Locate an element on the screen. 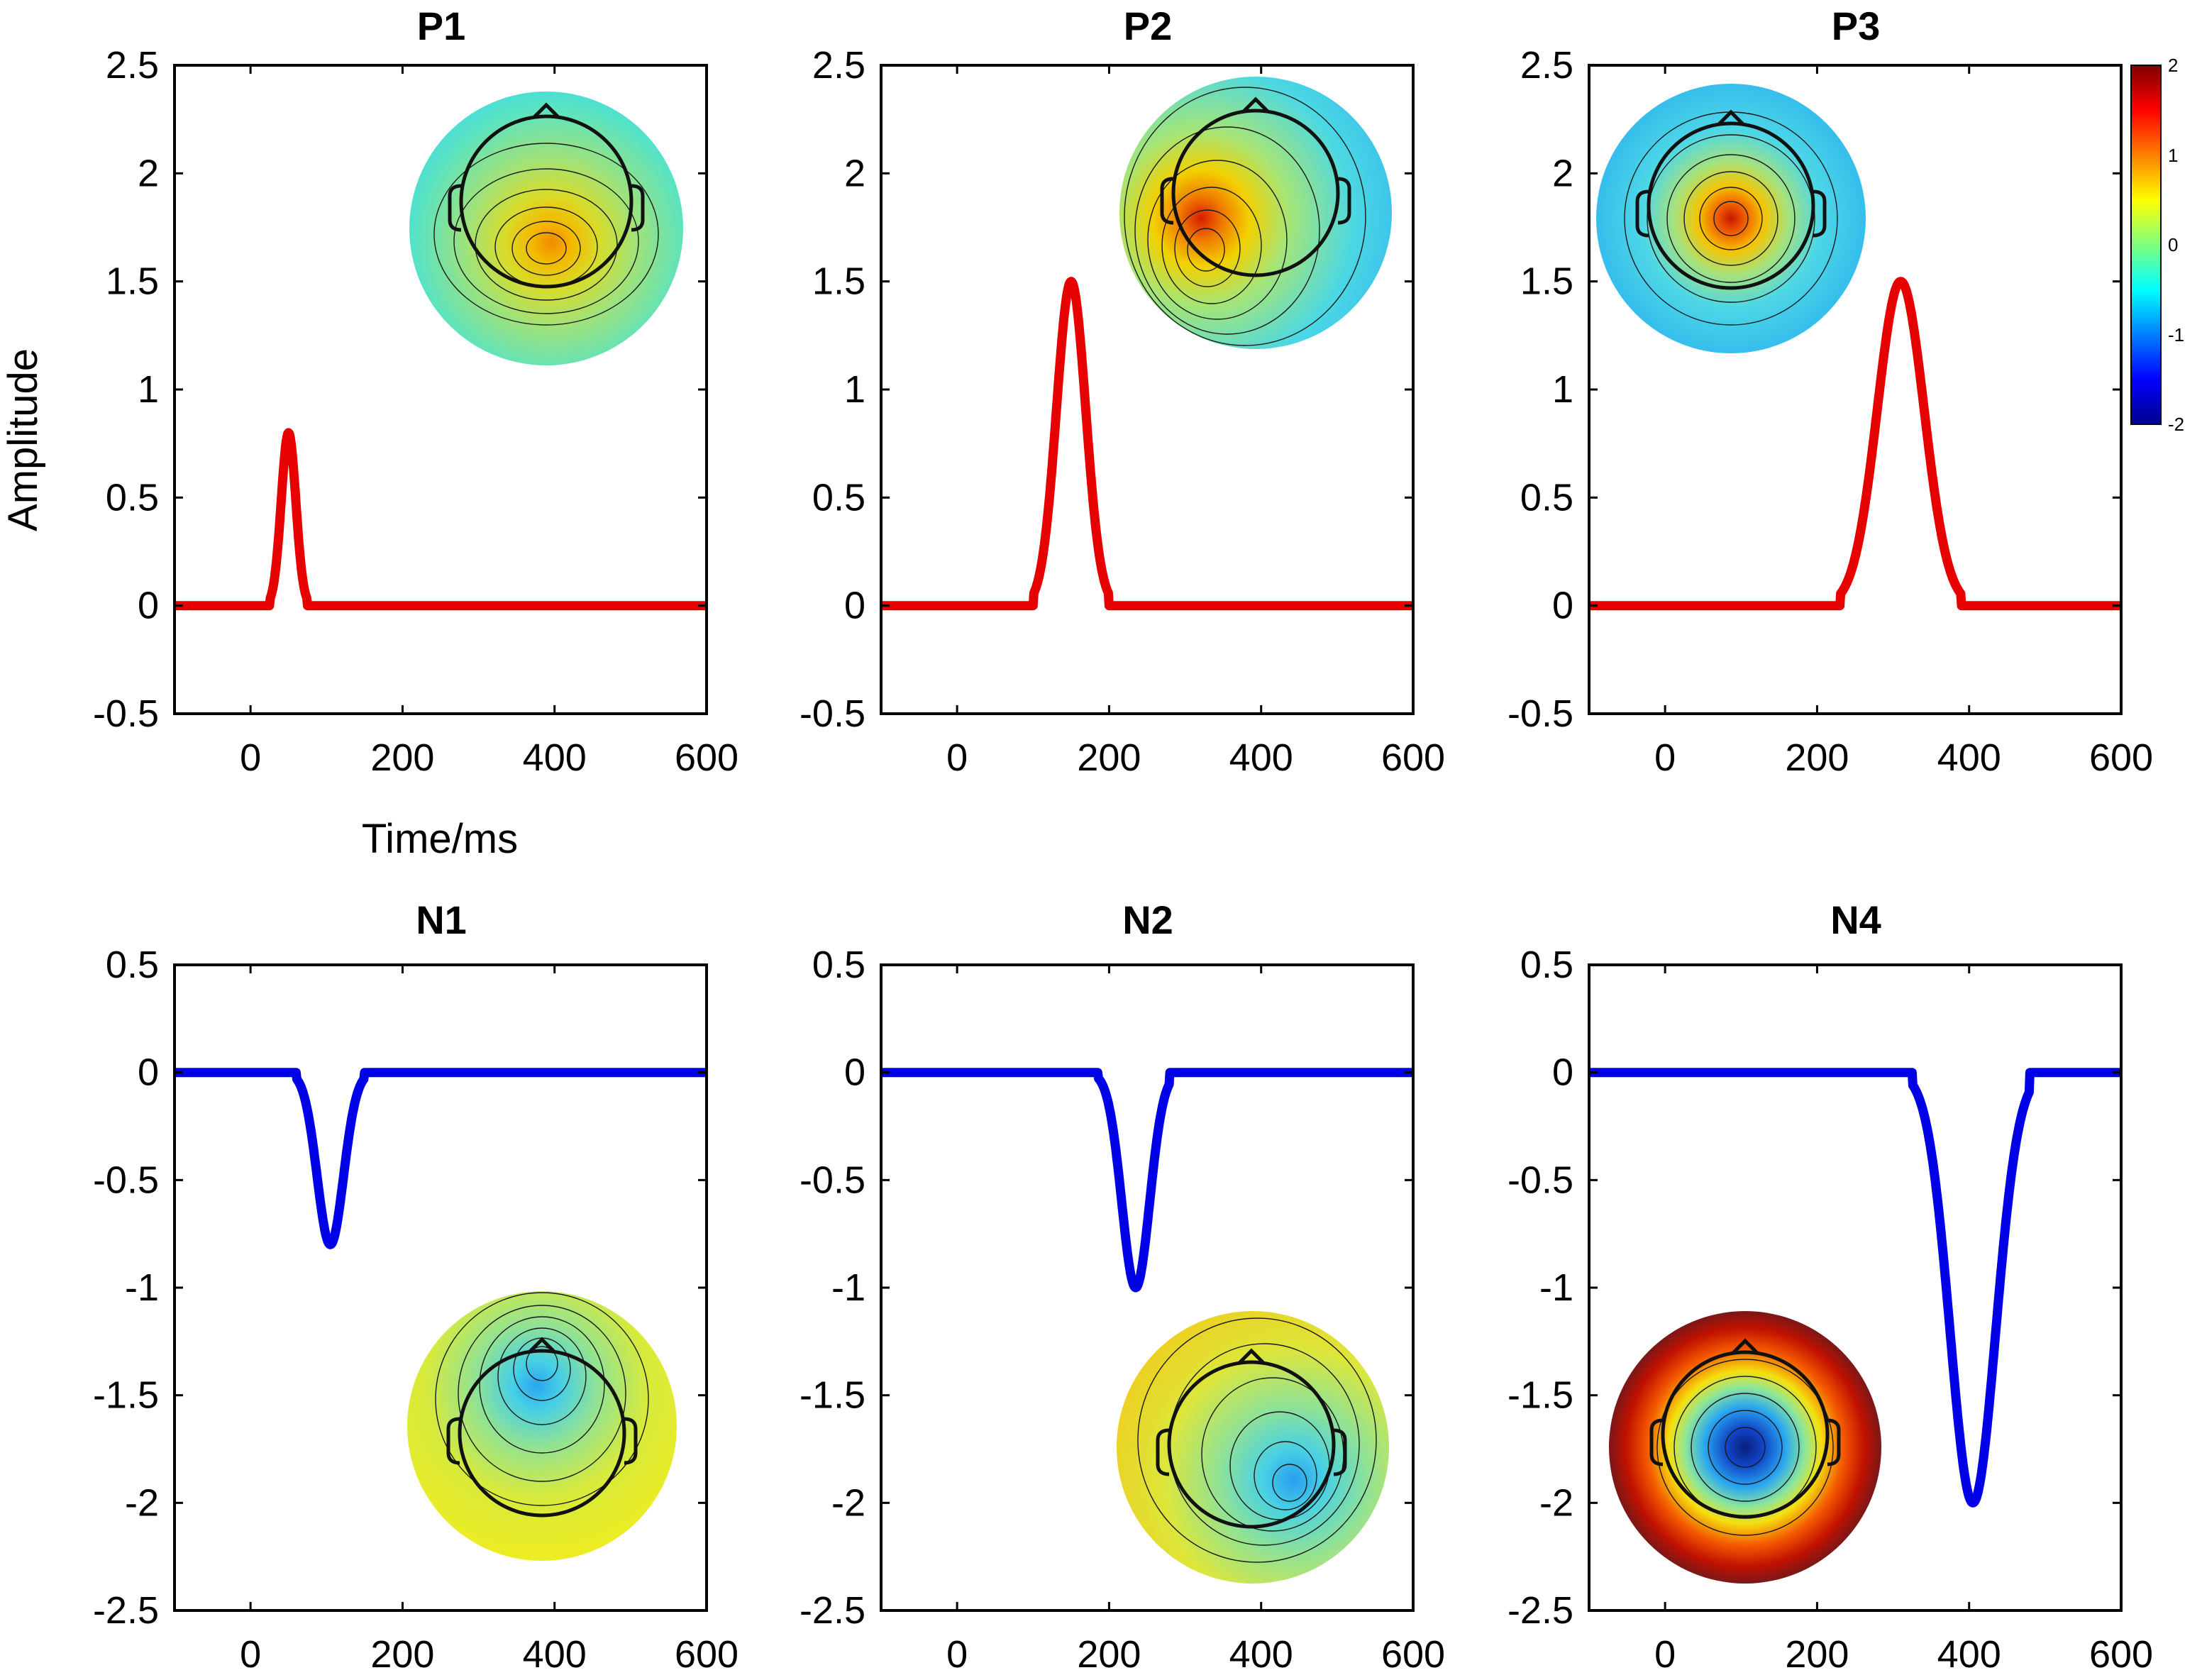 The width and height of the screenshot is (2202, 1680). topomap-p2 is located at coordinates (1255, 213).